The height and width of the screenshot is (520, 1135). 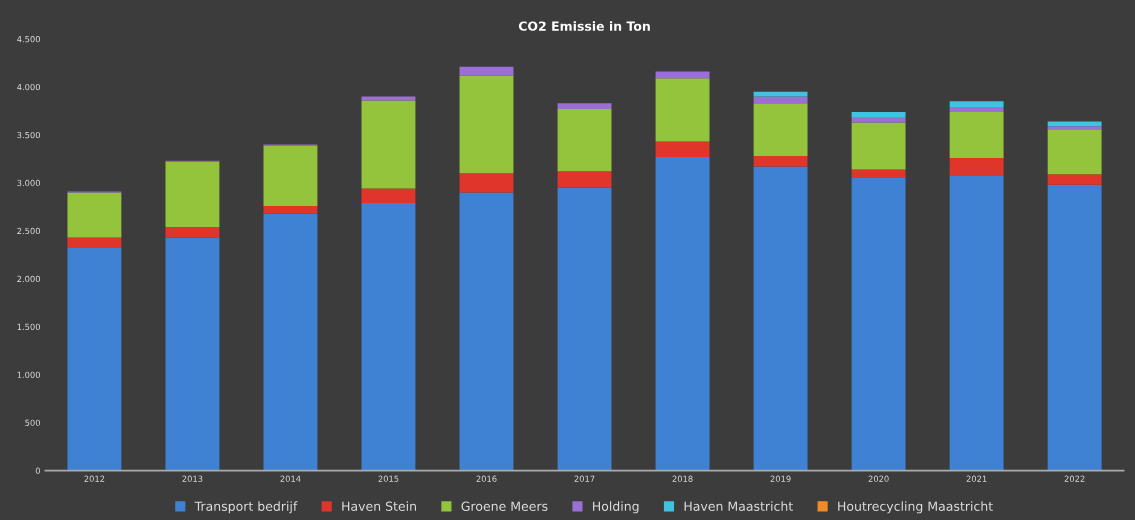 I want to click on legend-label: Transport bedrijf, so click(x=246, y=507).